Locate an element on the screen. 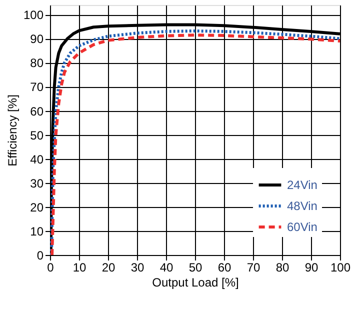 The image size is (361, 334). y-tick-label: 30 is located at coordinates (37, 183).